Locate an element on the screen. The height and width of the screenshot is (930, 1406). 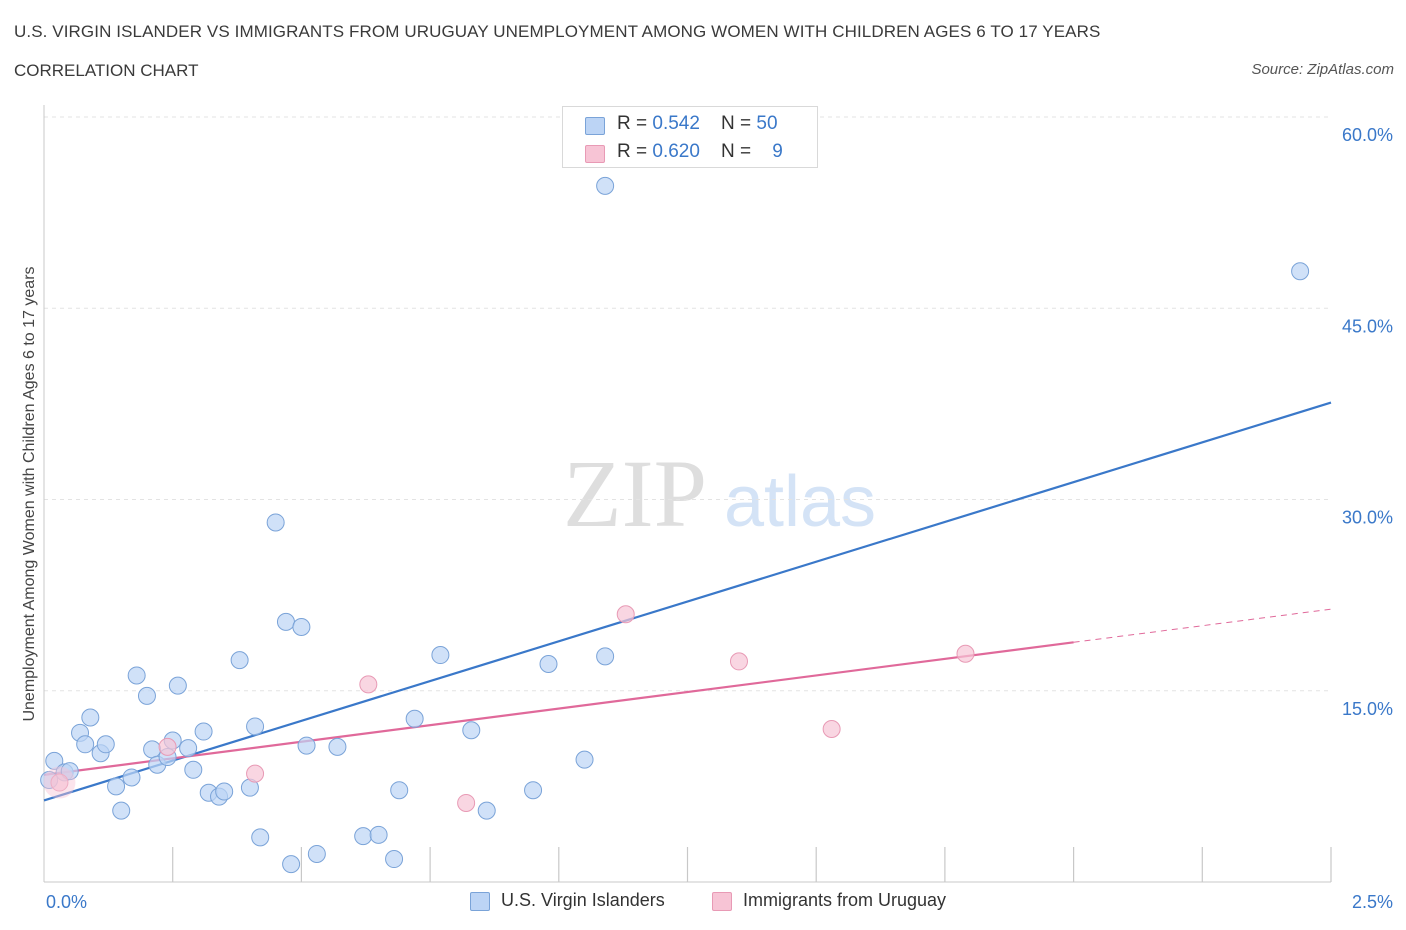
legend-n-value: 50 is located at coordinates (767, 123).